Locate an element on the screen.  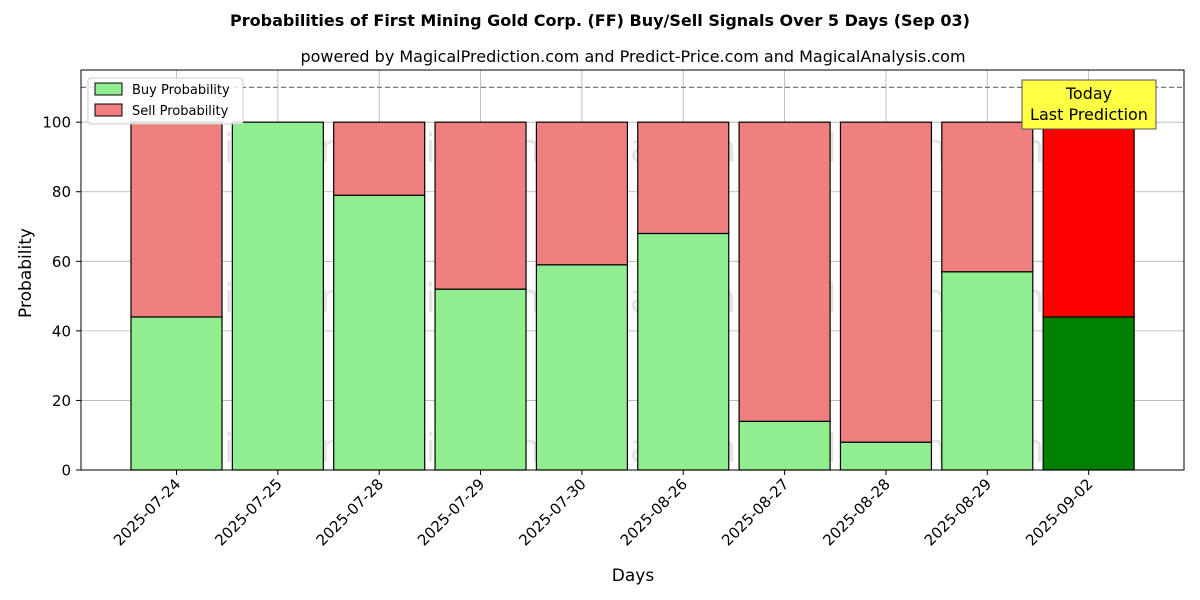
y-tick-label: 100 is located at coordinates (56, 123).